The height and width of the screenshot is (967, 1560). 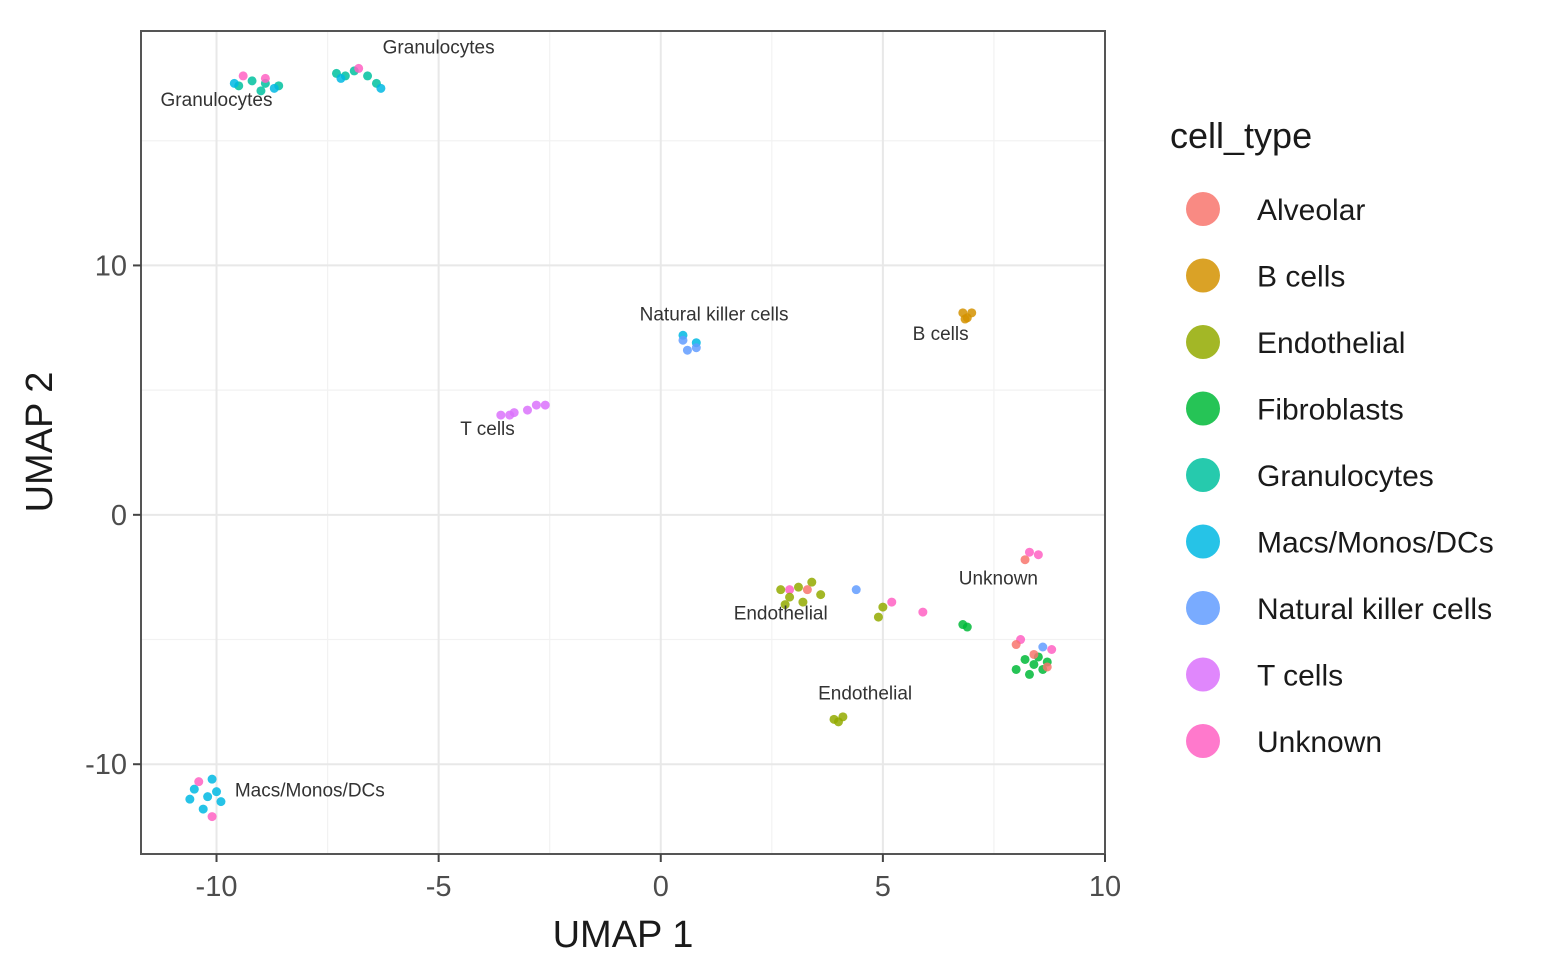 What do you see at coordinates (1375, 543) in the screenshot?
I see `legend-label: Macs/Monos/DCs` at bounding box center [1375, 543].